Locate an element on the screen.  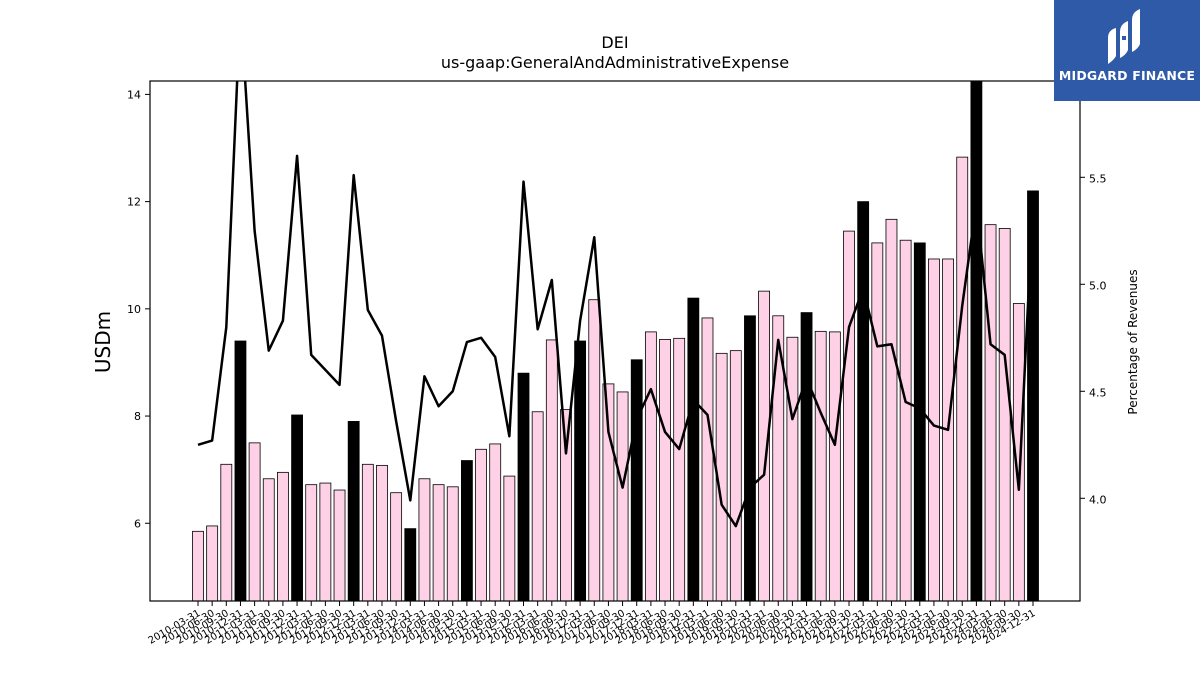
logo-badge: MIDGARD FINANCE is located at coordinates (1127, 50).